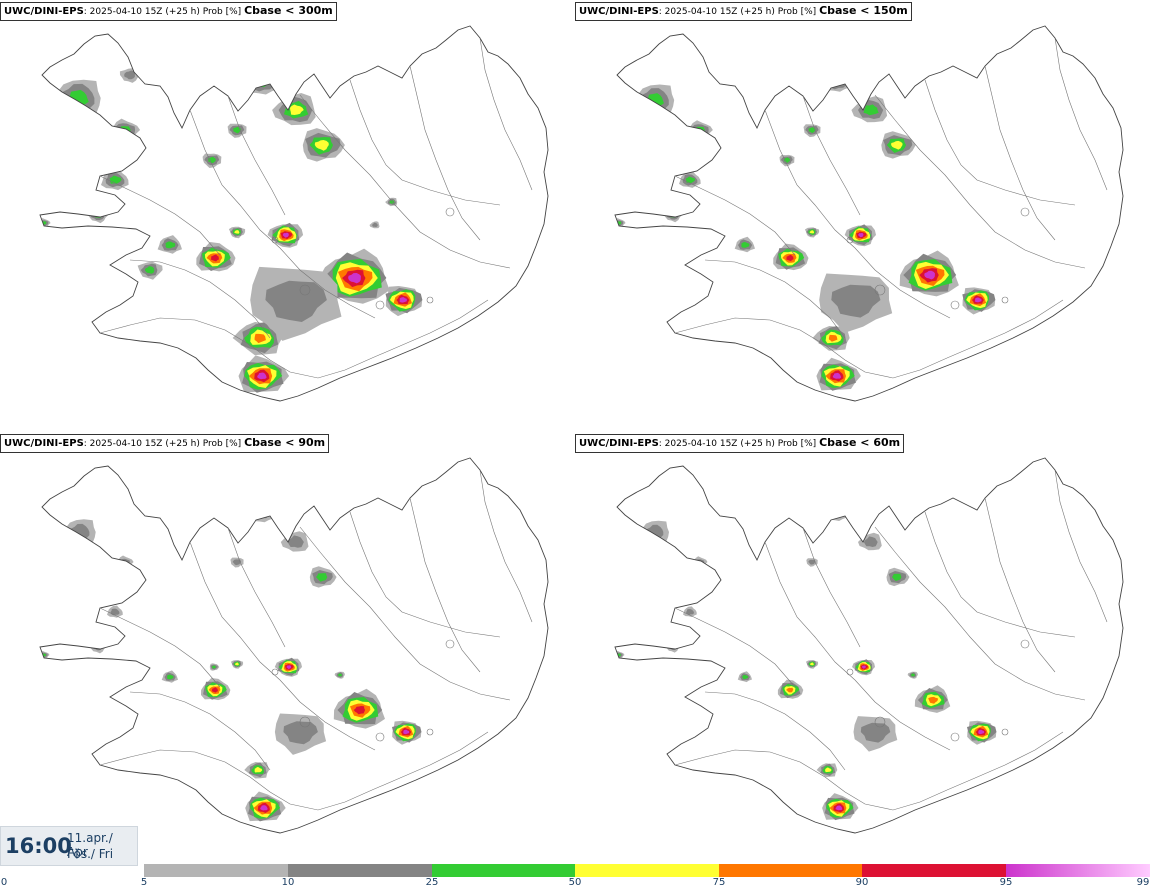  Describe the element at coordinates (860, 442) in the screenshot. I see `threshold-label: Cbase < 60m` at that location.